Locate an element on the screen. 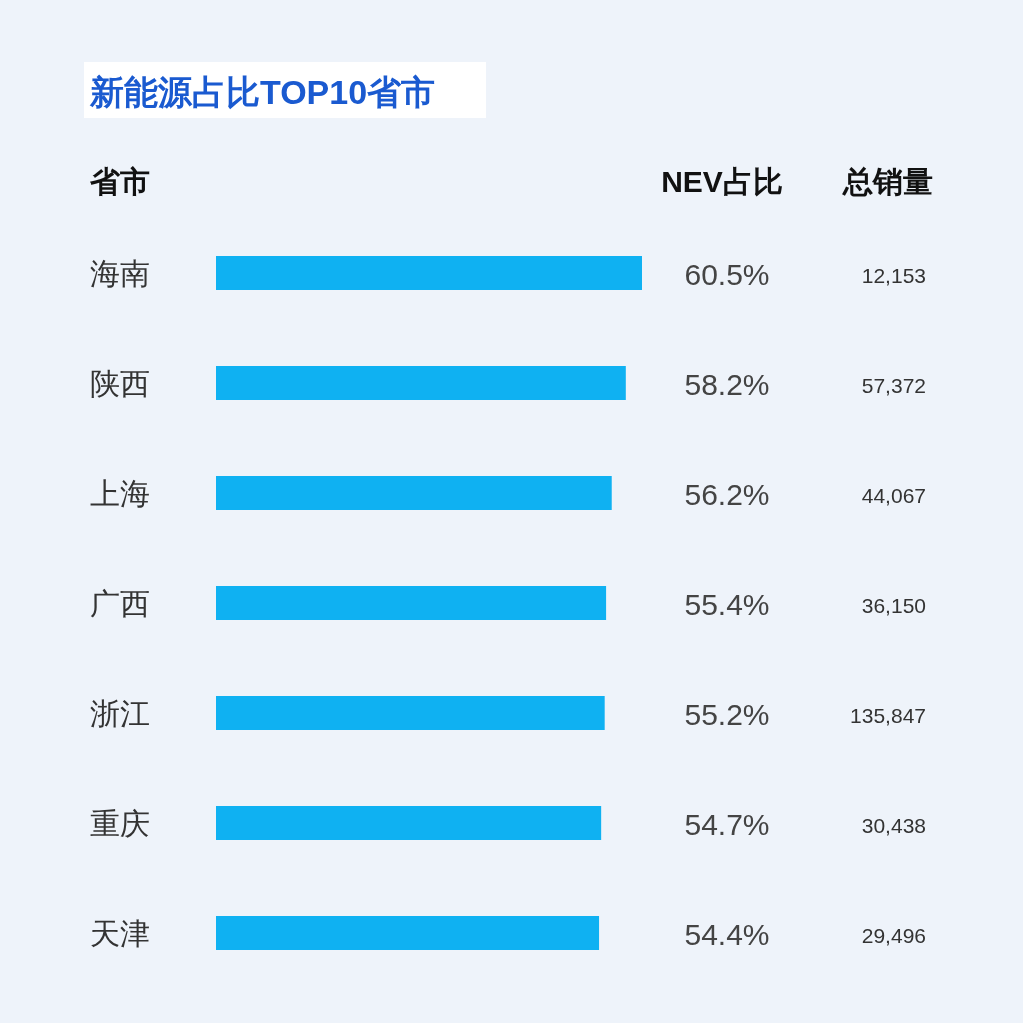 The image size is (1023, 1023). y-tick-label: 浙江 is located at coordinates (120, 713).